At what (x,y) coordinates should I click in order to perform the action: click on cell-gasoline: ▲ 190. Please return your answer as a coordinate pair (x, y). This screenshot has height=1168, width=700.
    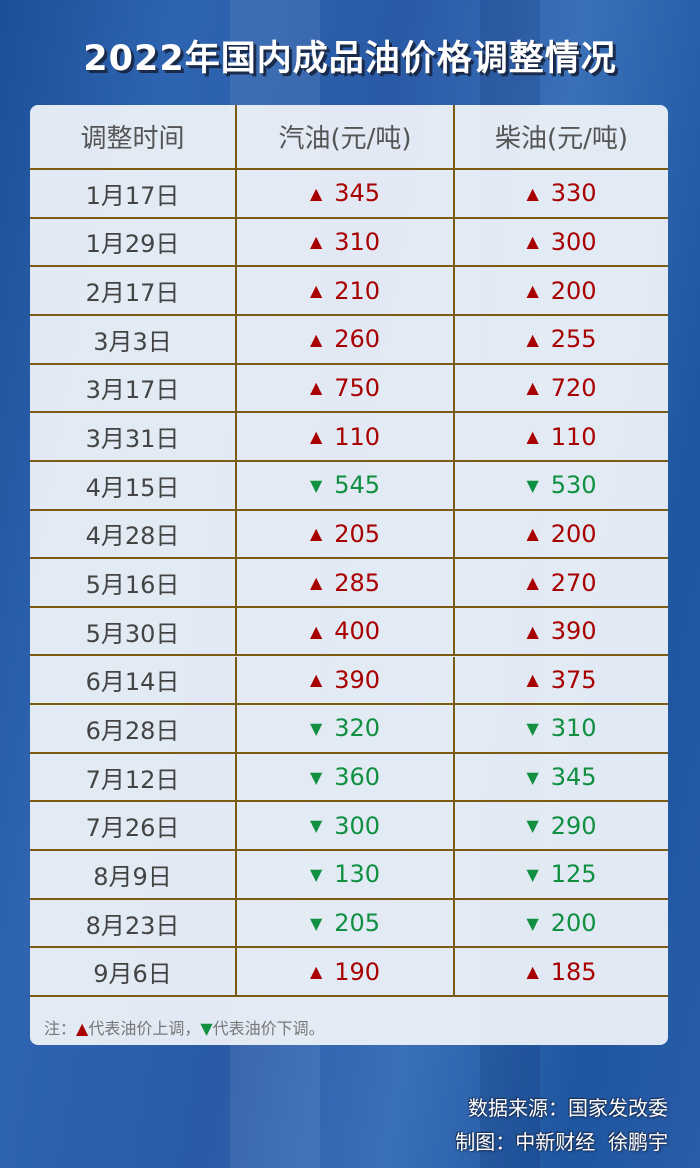
    Looking at the image, I should click on (346, 972).